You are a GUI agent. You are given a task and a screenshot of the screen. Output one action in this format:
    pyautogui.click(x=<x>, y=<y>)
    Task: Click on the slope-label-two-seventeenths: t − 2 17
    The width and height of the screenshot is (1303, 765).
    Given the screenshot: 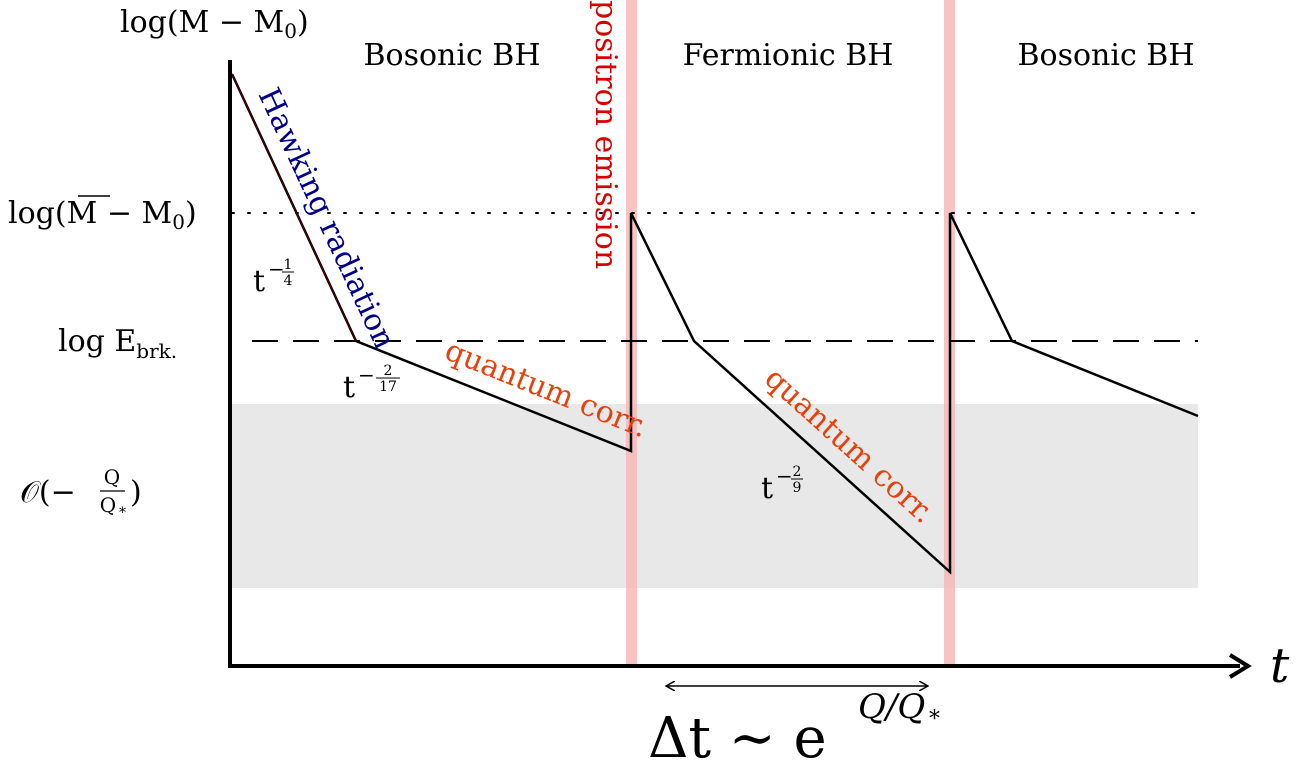 What is the action you would take?
    pyautogui.click(x=371, y=384)
    